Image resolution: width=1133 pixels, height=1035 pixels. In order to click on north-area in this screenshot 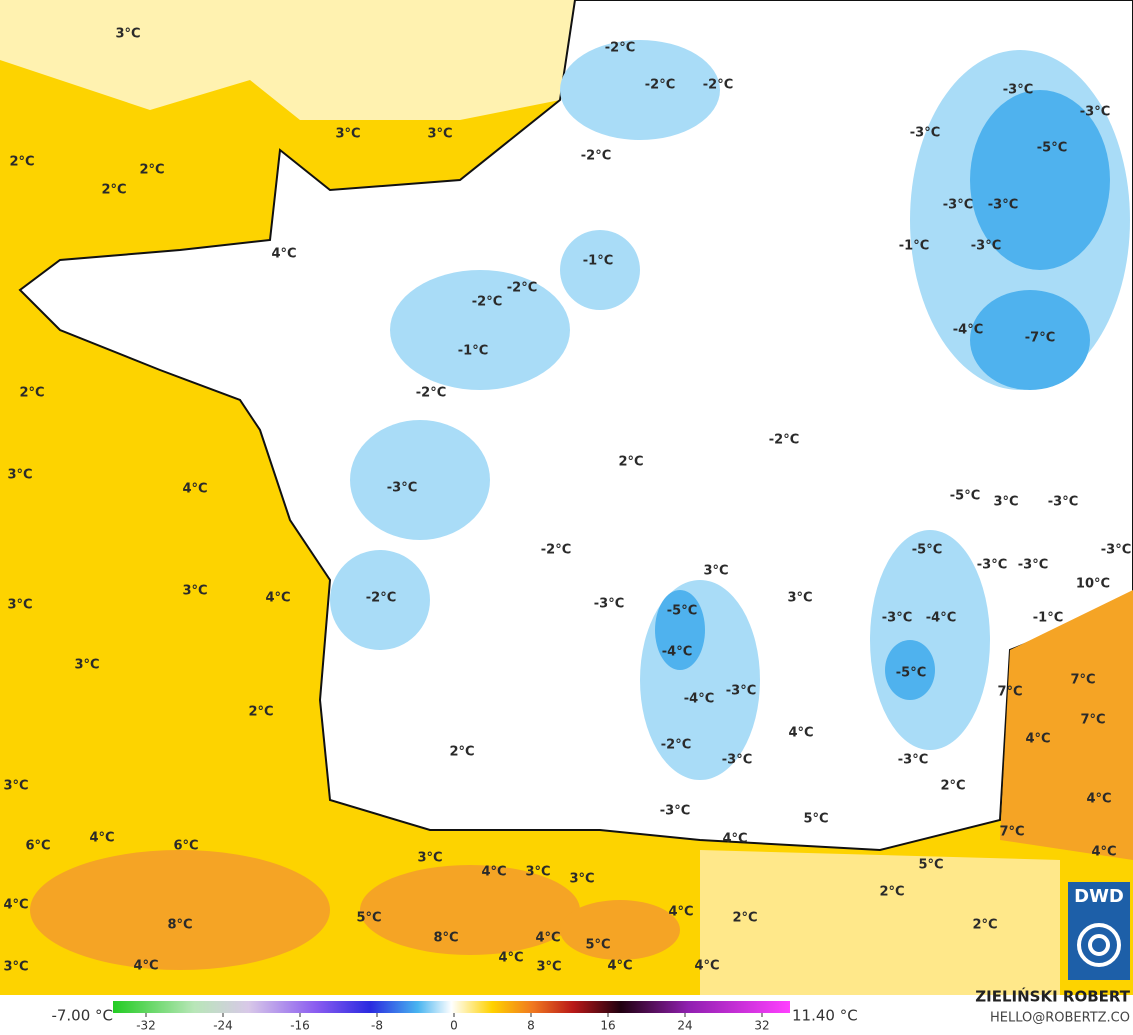, I will do `click(287, 60)`.